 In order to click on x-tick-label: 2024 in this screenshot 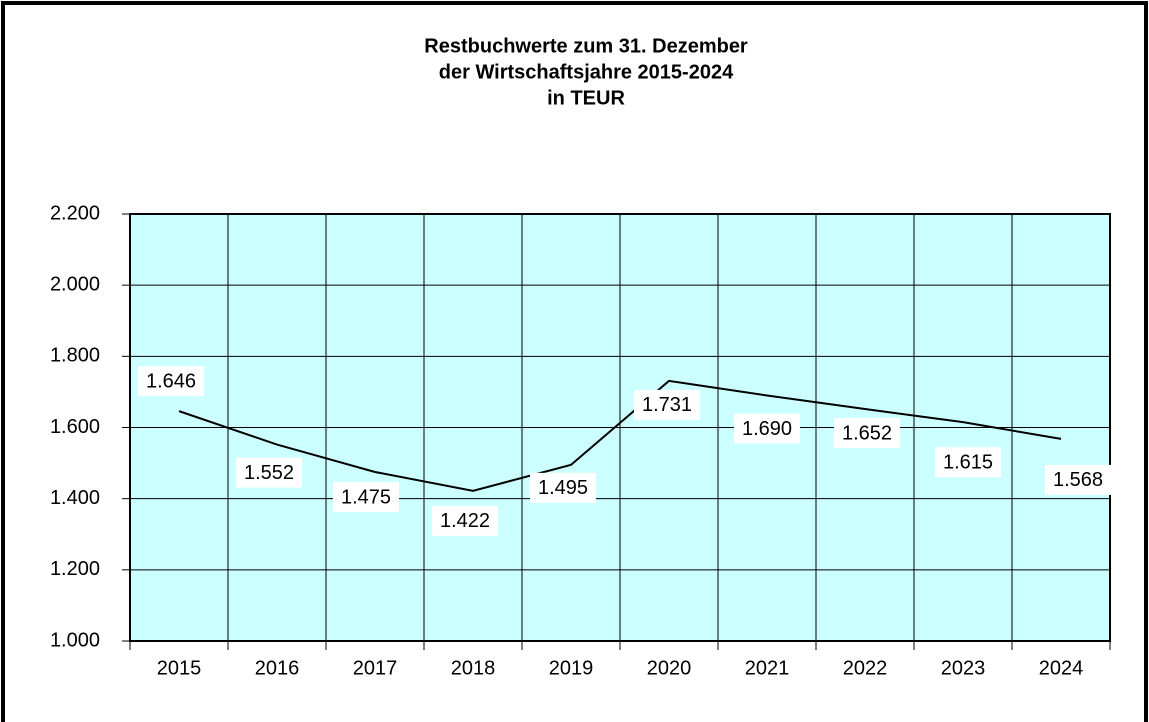, I will do `click(1061, 668)`.